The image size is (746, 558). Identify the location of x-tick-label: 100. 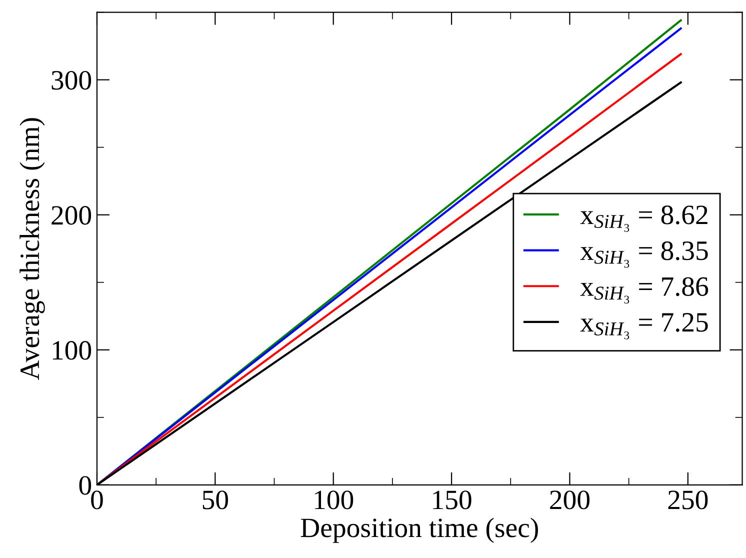
(334, 500).